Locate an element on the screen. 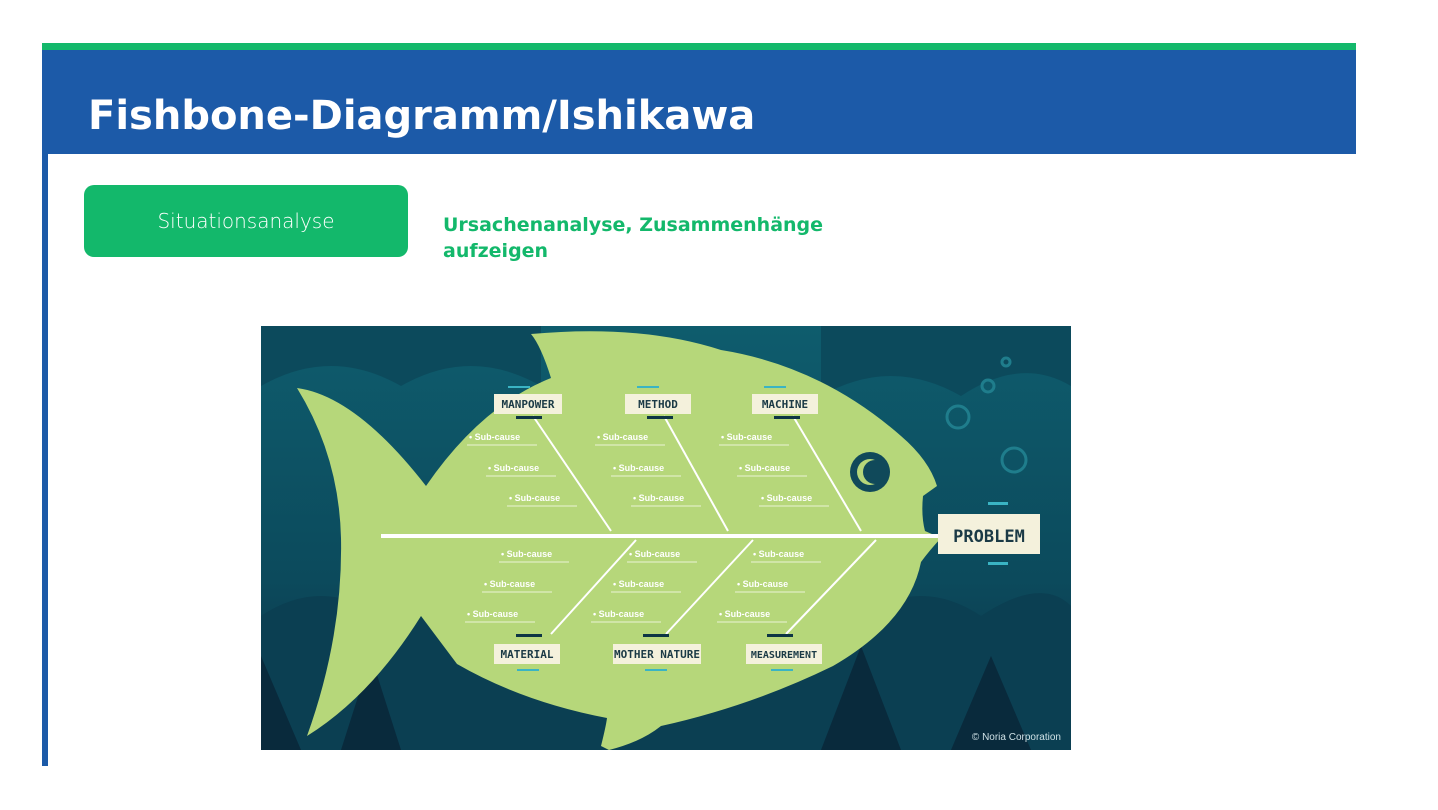 The image size is (1438, 810). fishbone-ribs is located at coordinates (704, 525).